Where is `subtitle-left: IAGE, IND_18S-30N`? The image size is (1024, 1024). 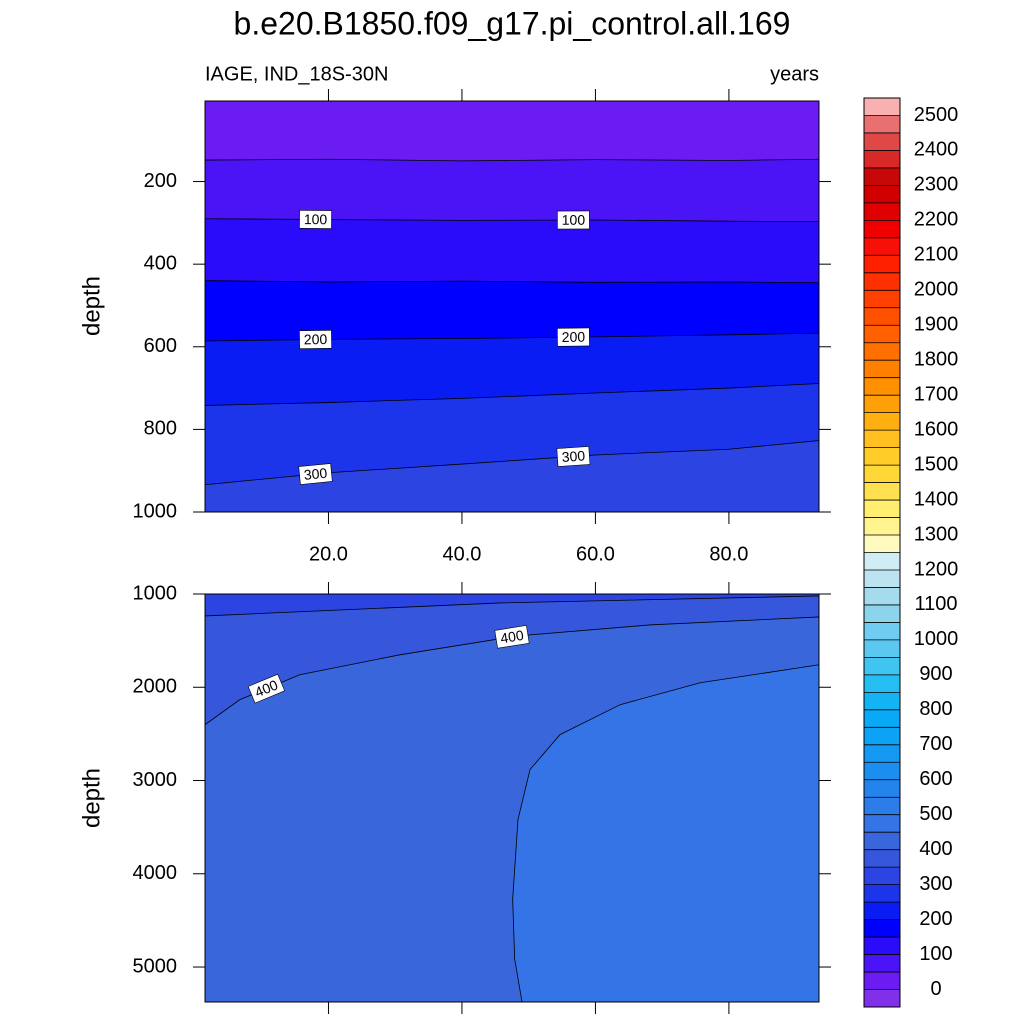
subtitle-left: IAGE, IND_18S-30N is located at coordinates (296, 74).